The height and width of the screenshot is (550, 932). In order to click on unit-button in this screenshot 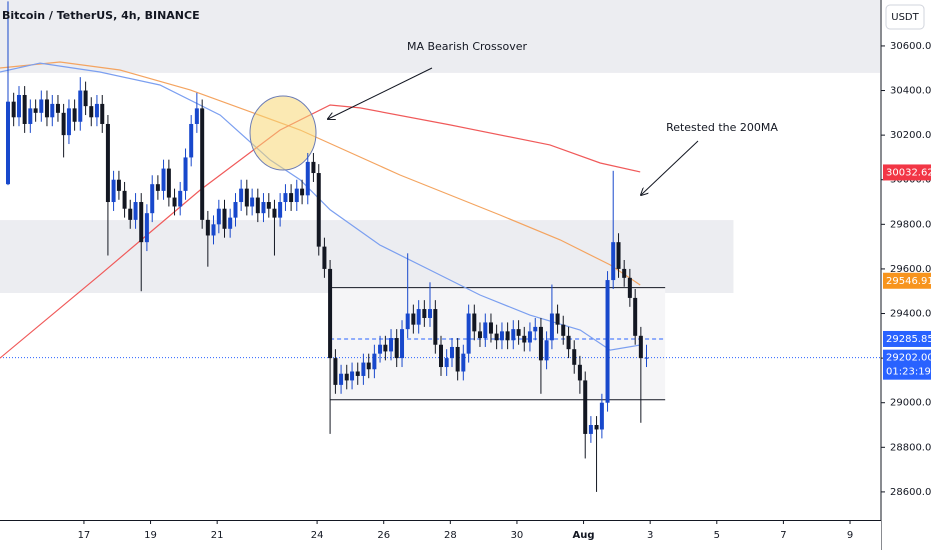, I will do `click(905, 17)`.